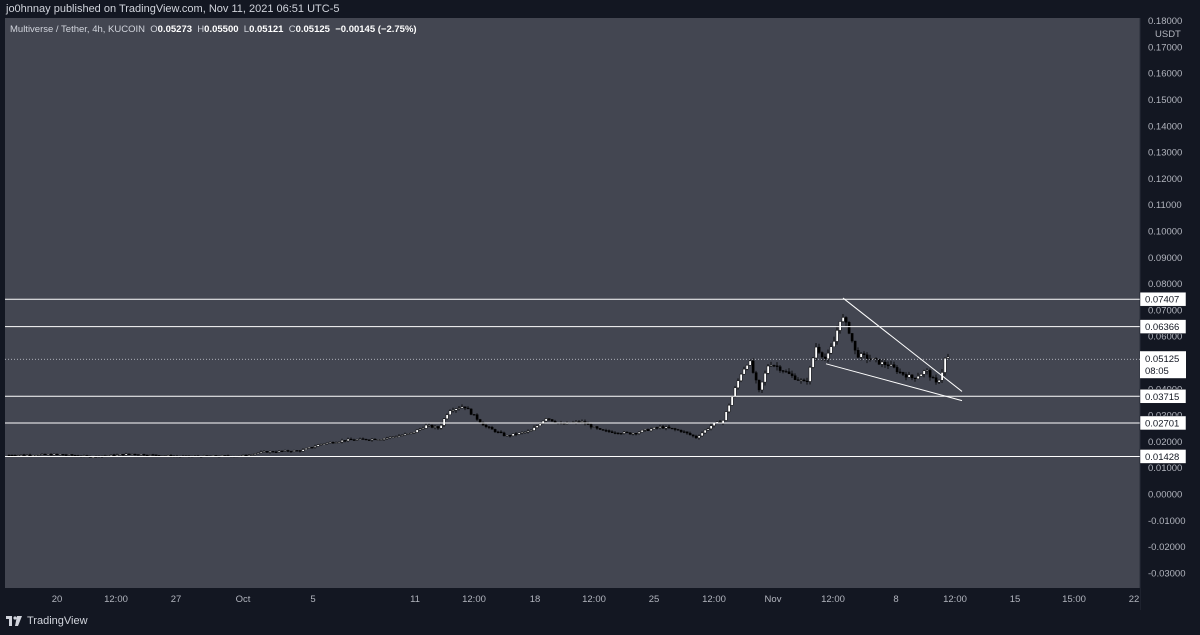  Describe the element at coordinates (1167, 573) in the screenshot. I see `price-tick-label: -0.03000` at that location.